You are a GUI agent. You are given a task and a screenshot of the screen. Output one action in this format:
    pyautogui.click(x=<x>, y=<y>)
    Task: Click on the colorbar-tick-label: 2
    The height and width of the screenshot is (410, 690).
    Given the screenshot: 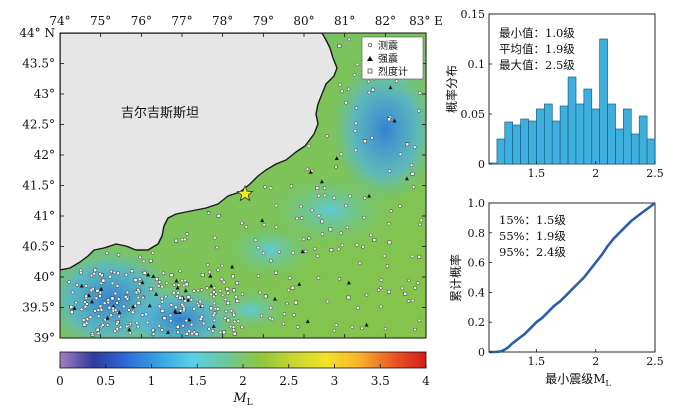 What is the action you would take?
    pyautogui.click(x=243, y=381)
    